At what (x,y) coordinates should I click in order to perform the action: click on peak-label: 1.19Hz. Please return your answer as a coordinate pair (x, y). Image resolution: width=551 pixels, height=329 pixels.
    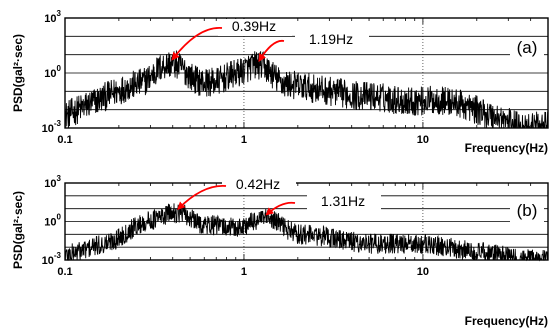
    Looking at the image, I should click on (331, 39).